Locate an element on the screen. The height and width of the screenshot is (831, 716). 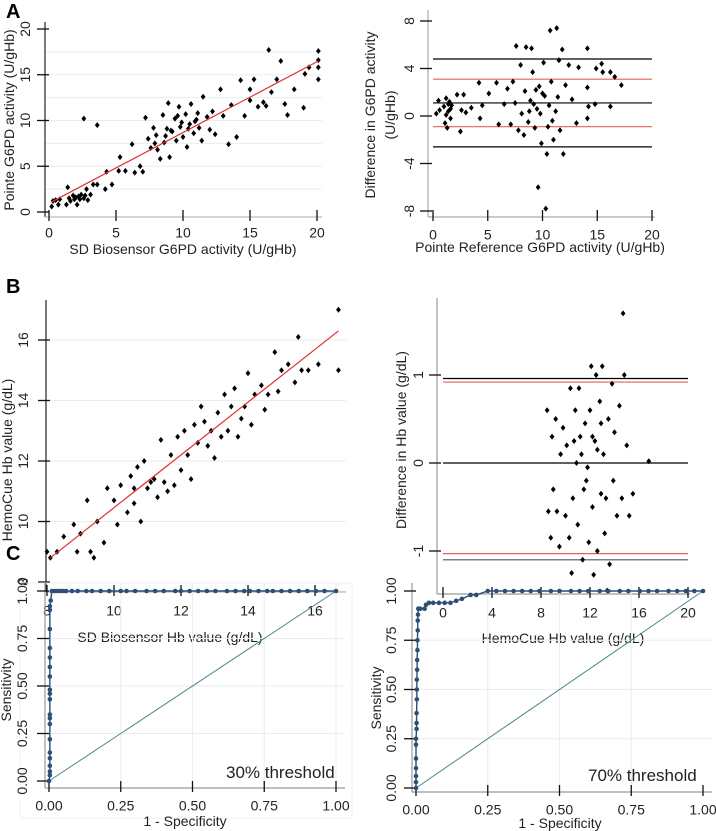
y-tick-label: 20 is located at coordinates (25, 29).